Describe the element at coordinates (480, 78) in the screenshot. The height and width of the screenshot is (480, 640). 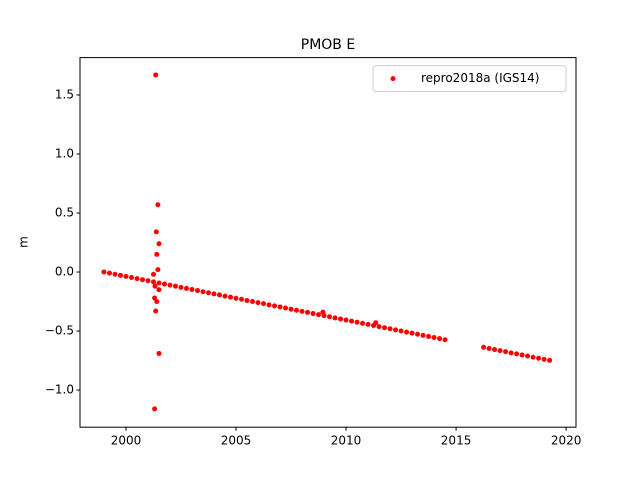
I see `legend-label: repro2018a (IGS14)` at that location.